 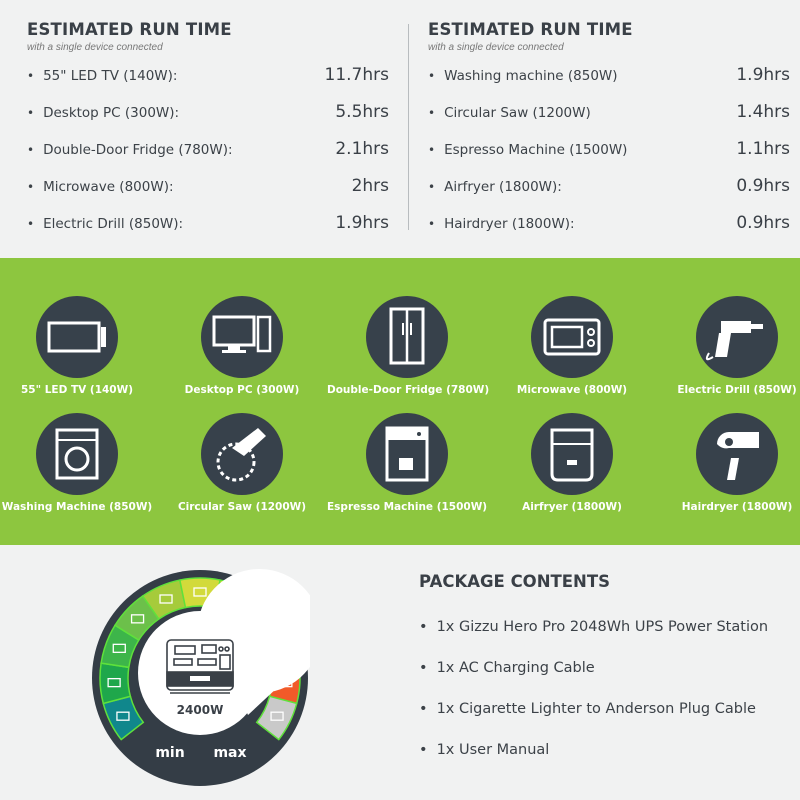 I want to click on device-name: Airfryer (1800W), so click(x=572, y=507).